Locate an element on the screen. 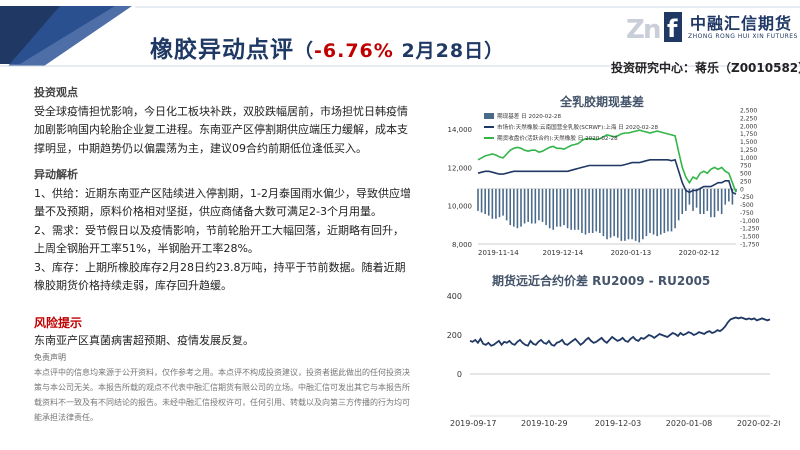 The image size is (800, 450). disclaimer-heading: 免责声明 is located at coordinates (50, 357).